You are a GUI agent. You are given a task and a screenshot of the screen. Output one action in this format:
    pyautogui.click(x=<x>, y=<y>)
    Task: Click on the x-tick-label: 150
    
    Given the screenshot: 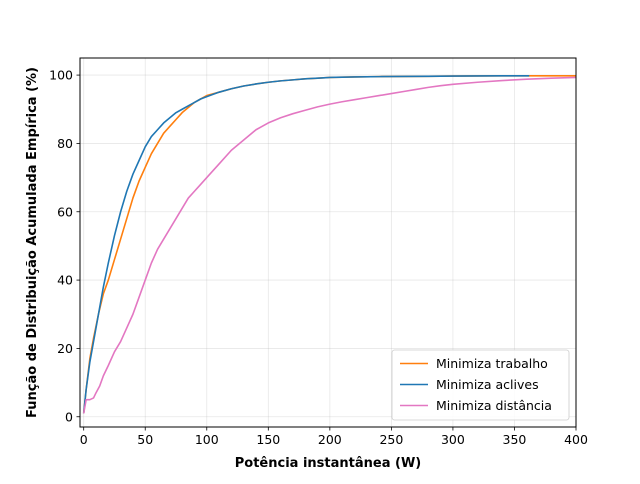 What is the action you would take?
    pyautogui.click(x=268, y=439)
    